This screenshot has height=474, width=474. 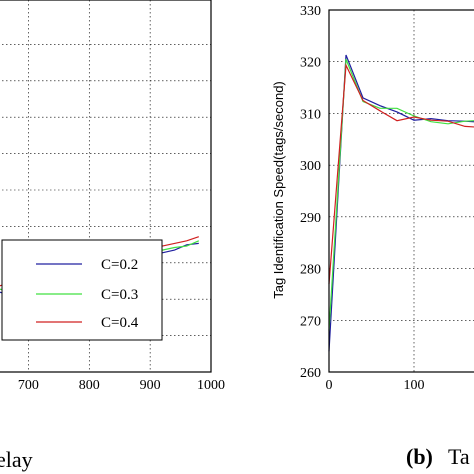 I want to click on right-y-tick-label: 270, so click(x=310, y=321).